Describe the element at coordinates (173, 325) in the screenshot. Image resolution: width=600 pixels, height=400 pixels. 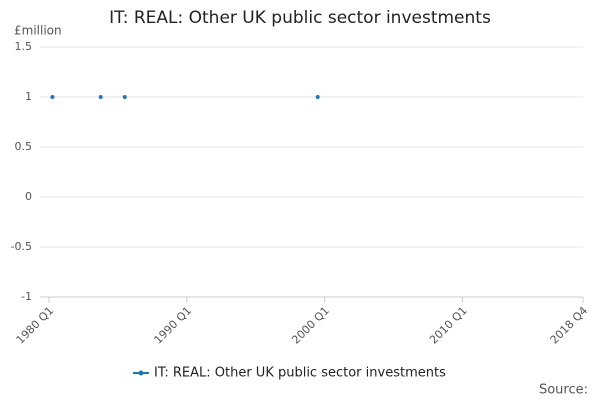
I see `x-tick-label: 1990 Q1` at that location.